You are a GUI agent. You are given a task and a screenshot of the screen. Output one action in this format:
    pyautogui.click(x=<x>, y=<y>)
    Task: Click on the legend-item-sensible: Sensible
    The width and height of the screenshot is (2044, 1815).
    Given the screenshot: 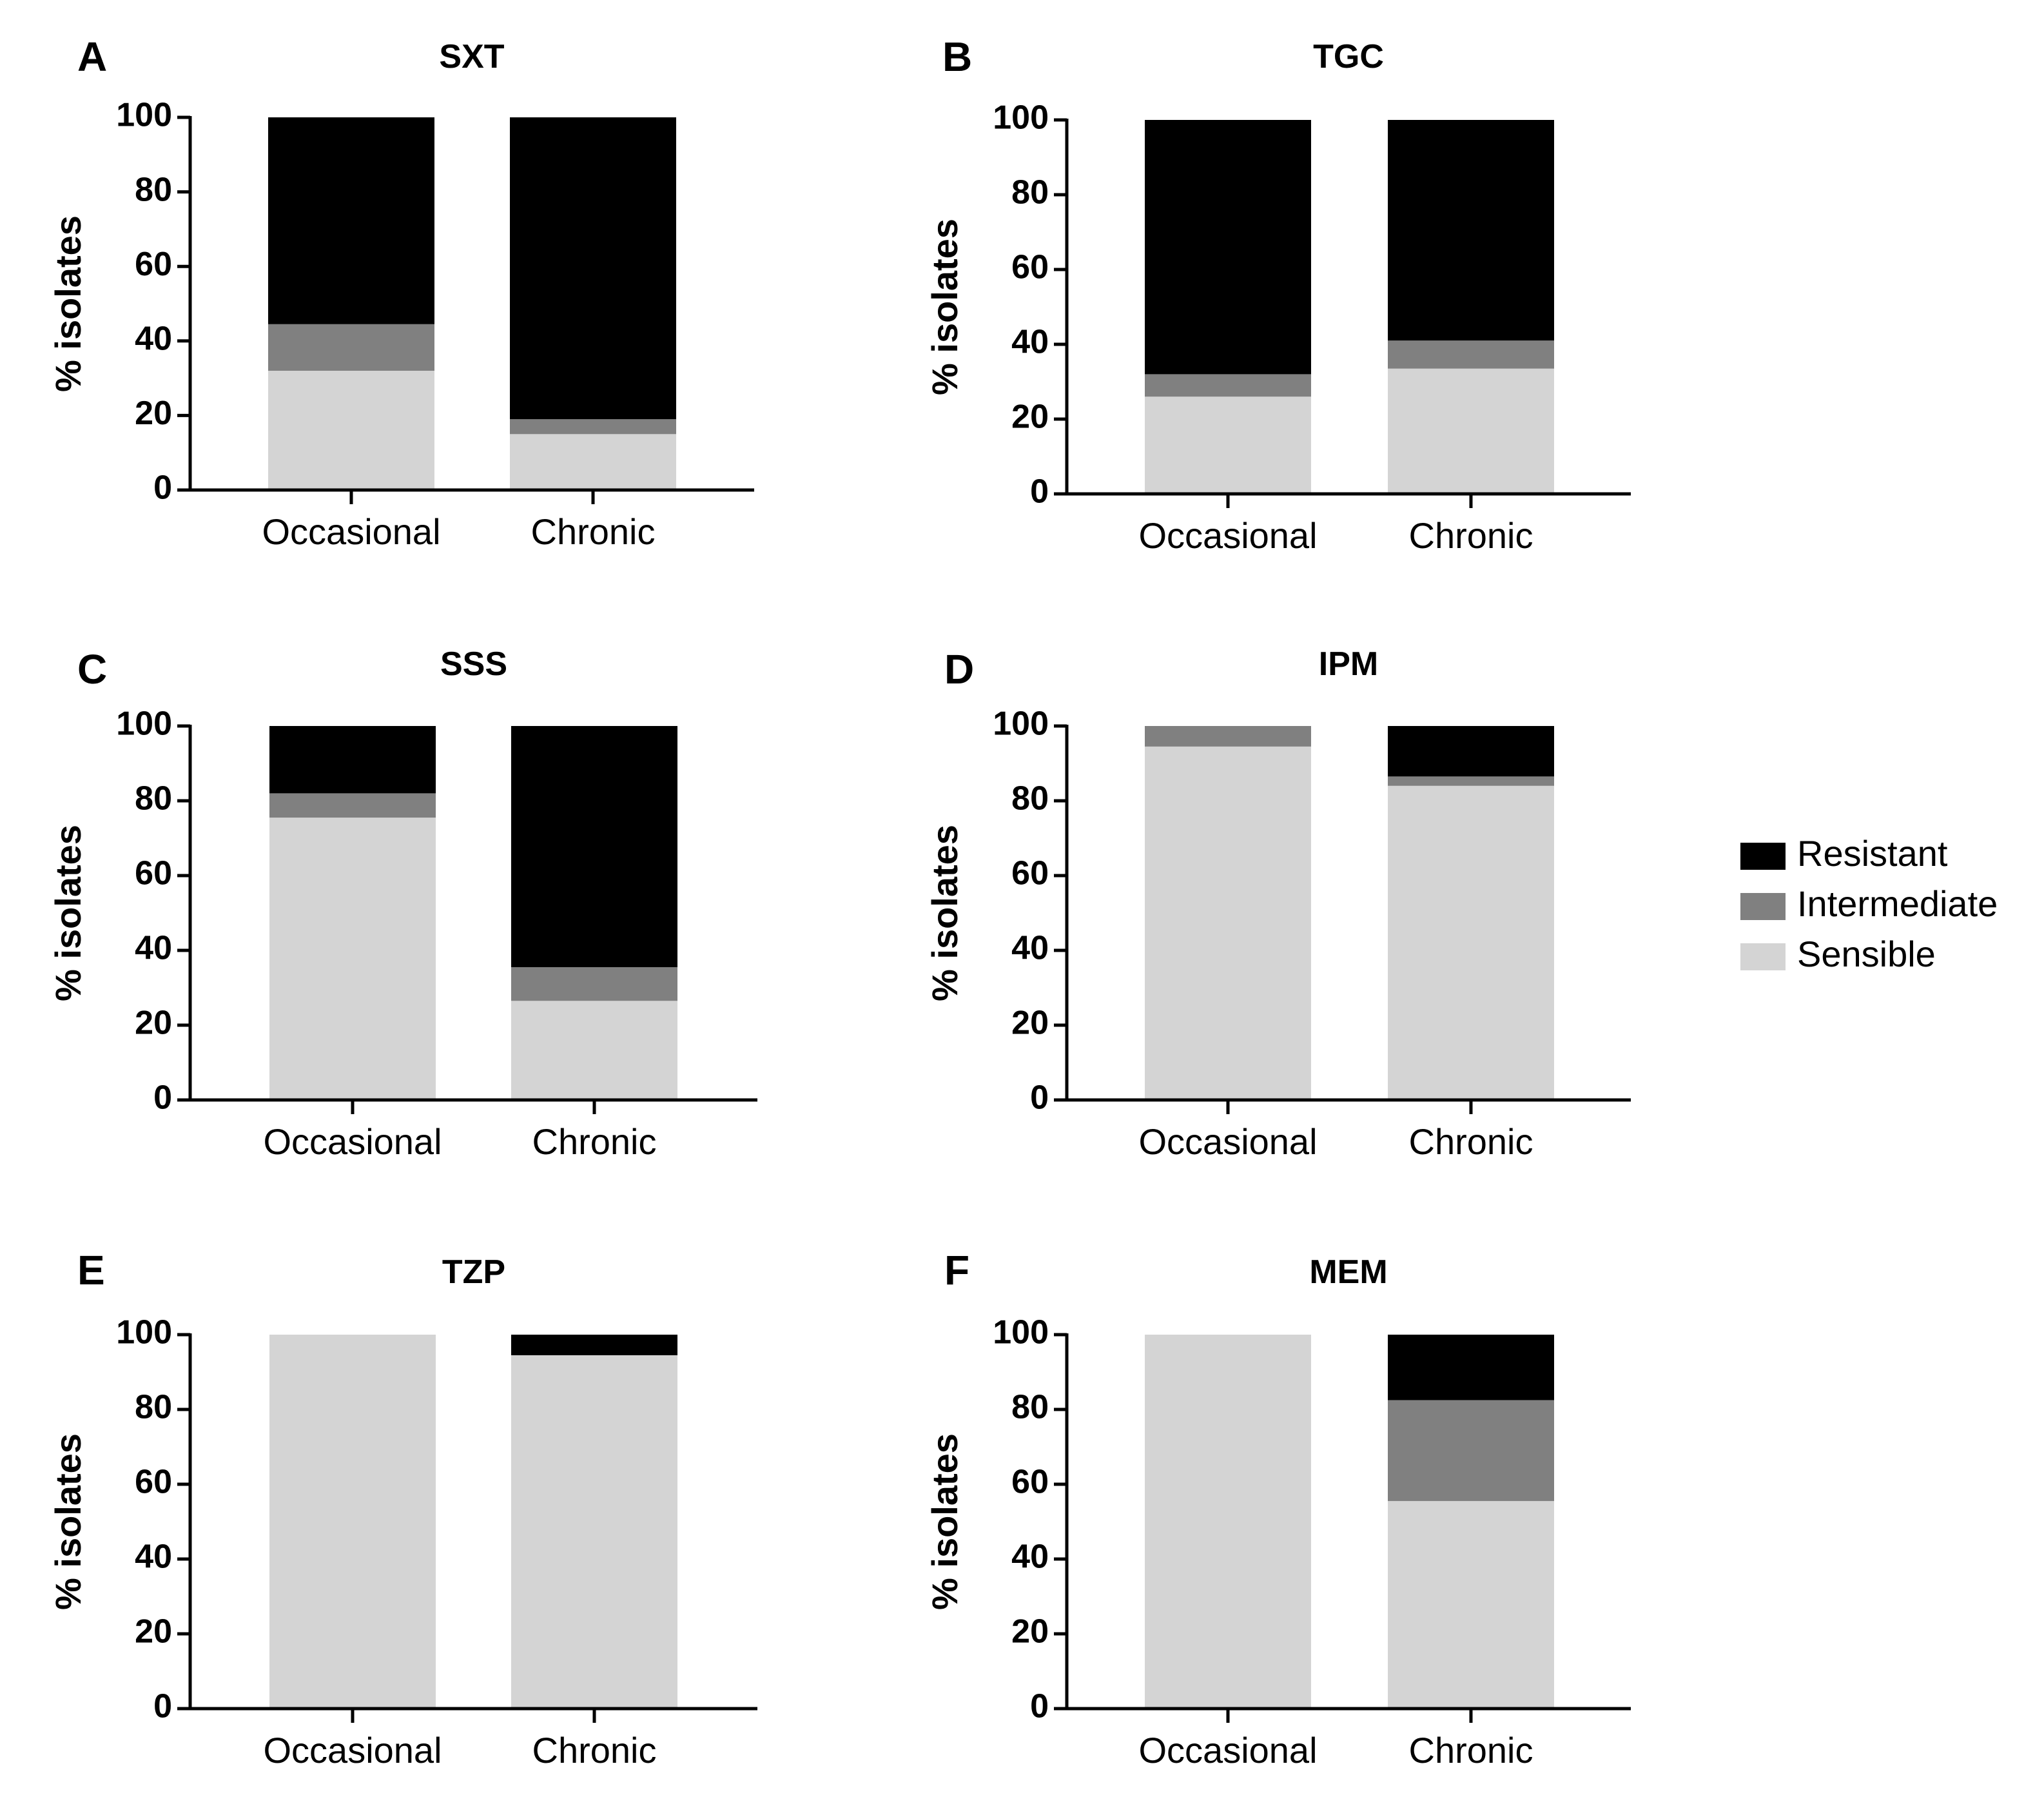 What is the action you would take?
    pyautogui.click(x=1838, y=954)
    